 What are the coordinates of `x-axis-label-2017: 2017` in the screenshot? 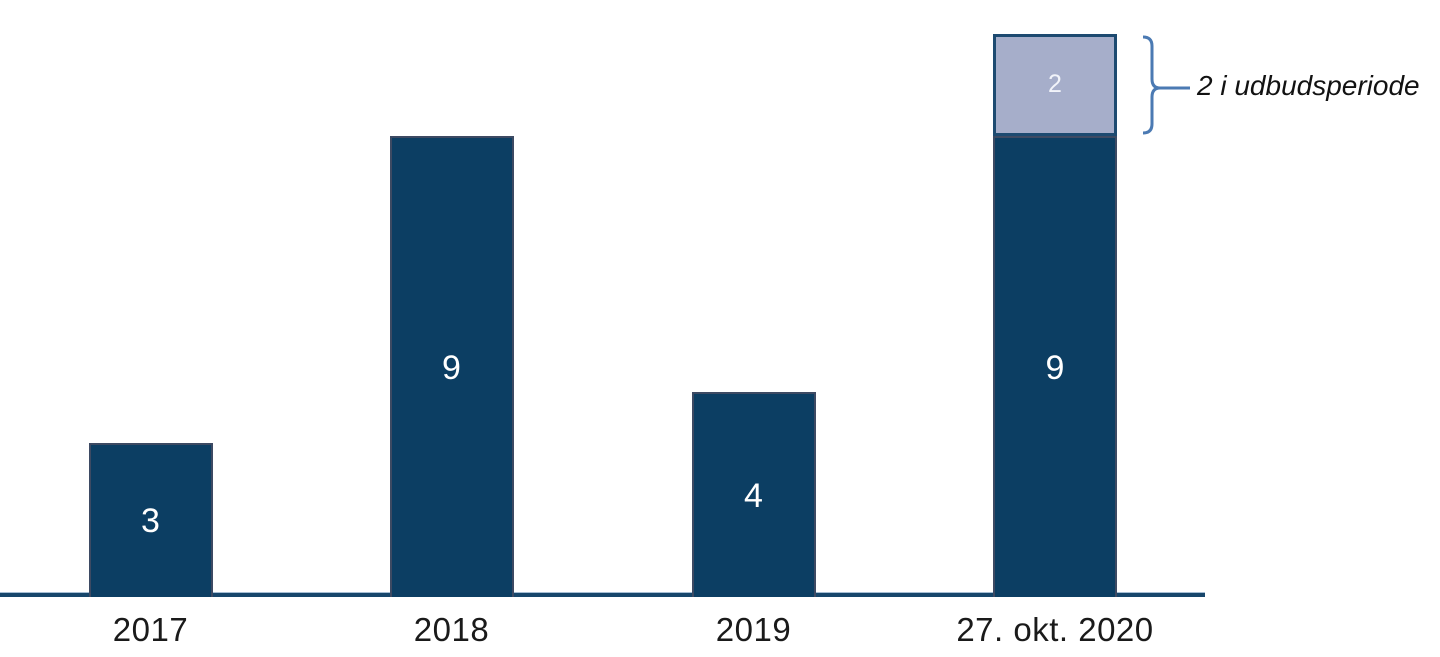 It's located at (150, 629).